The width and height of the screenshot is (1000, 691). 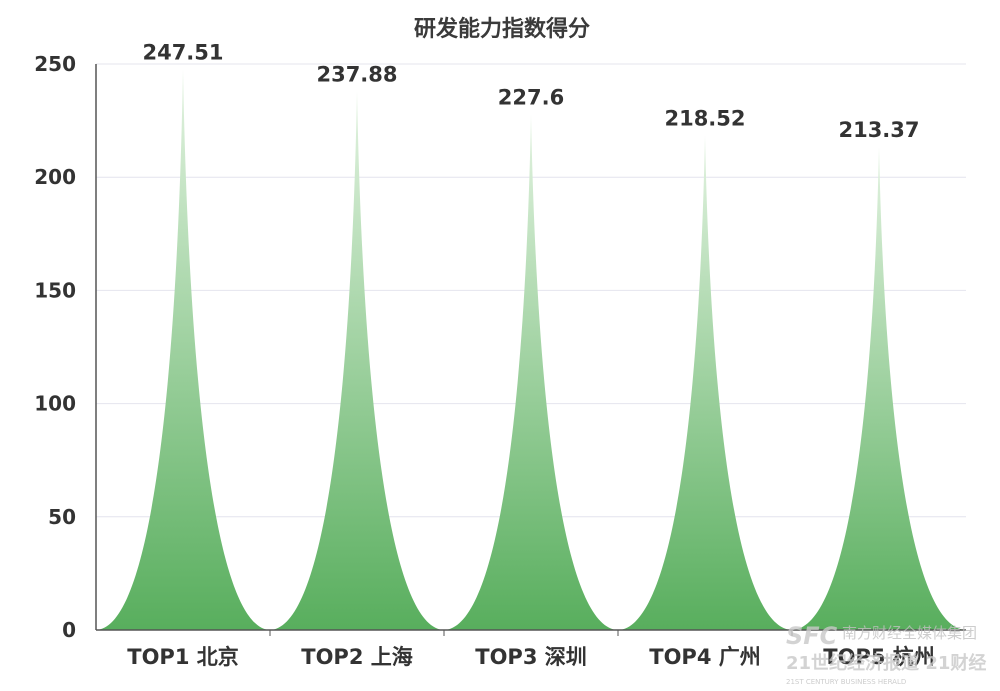 I want to click on y-tick-label: 250, so click(x=55, y=64).